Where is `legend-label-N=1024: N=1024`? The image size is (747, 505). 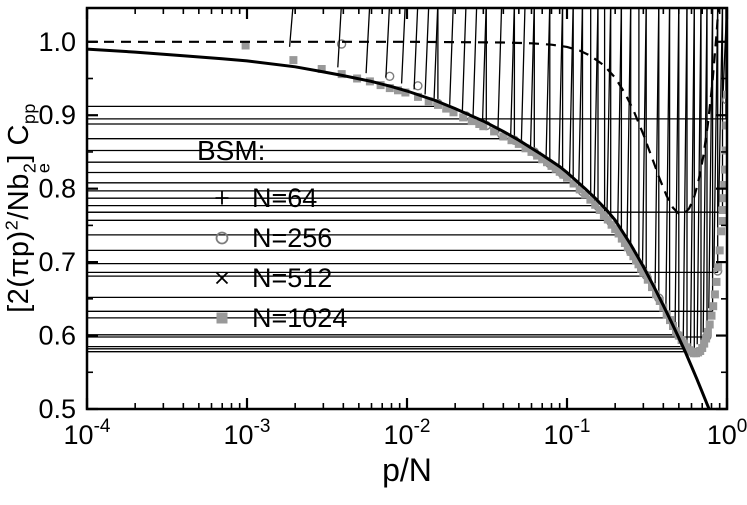 legend-label-N=1024: N=1024 is located at coordinates (299, 318).